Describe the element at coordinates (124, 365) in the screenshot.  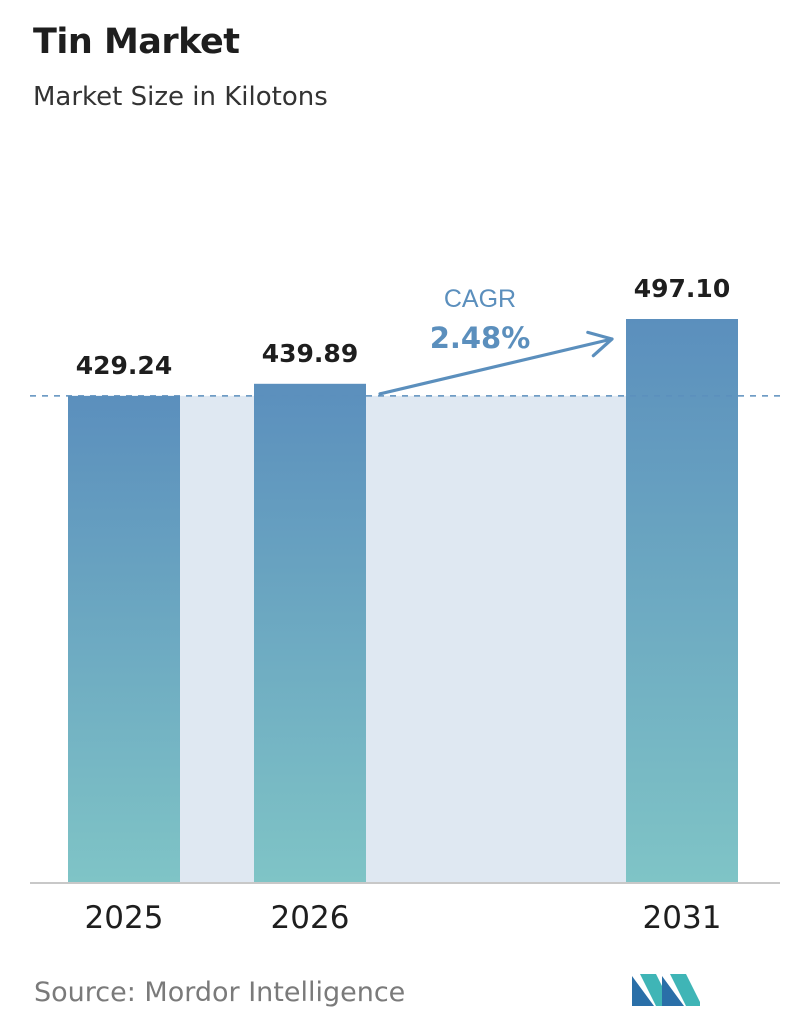
I see `value-label-2025: 429.24` at that location.